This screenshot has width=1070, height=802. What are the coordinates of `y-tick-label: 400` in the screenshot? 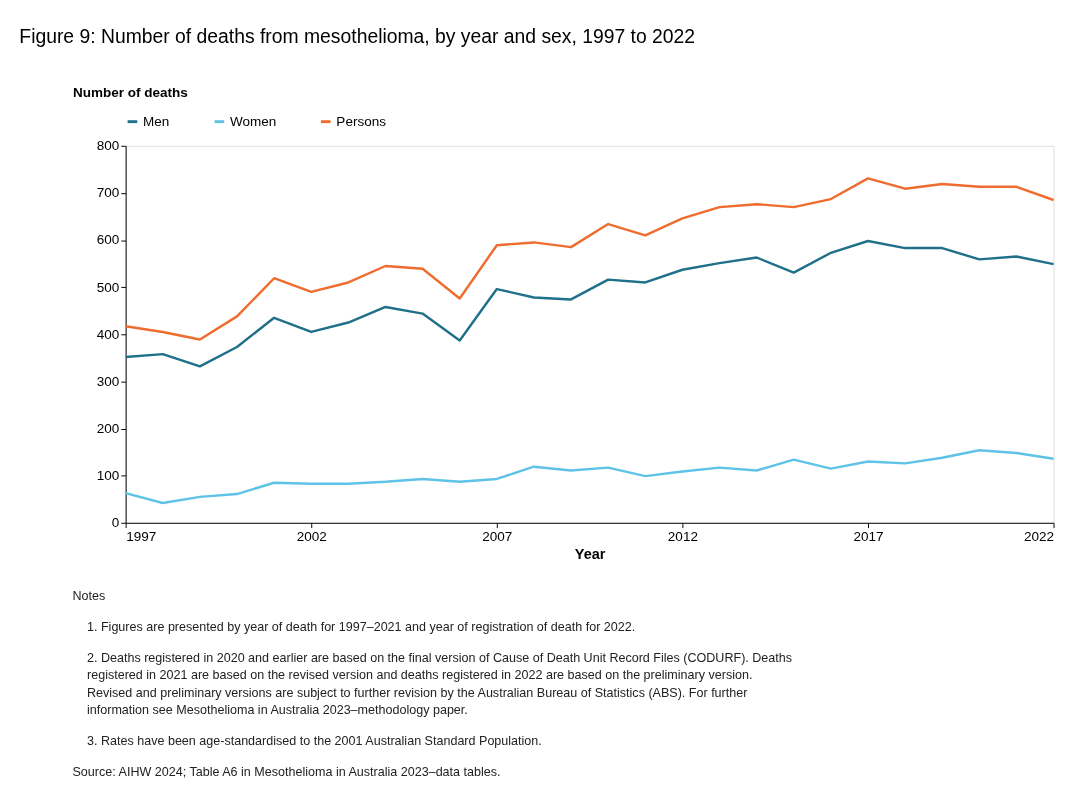 It's located at (108, 334).